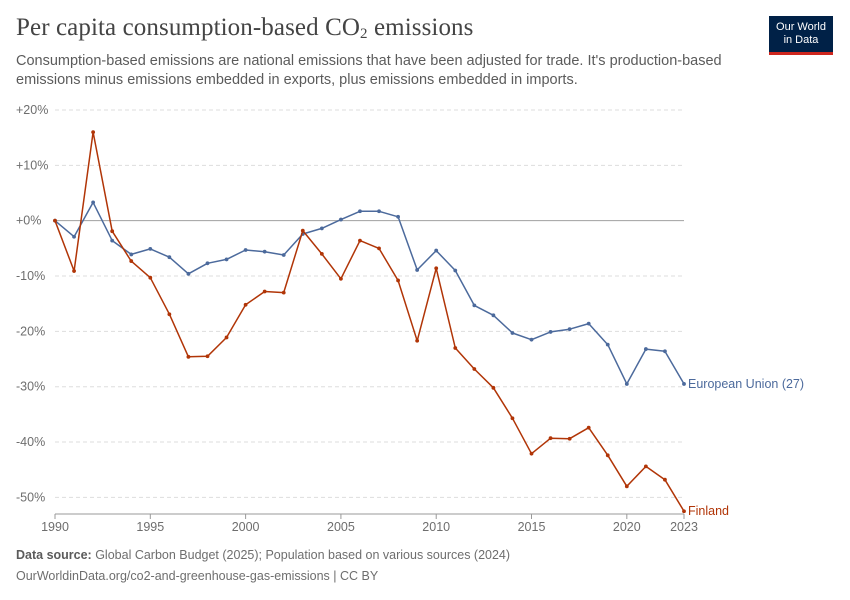 This screenshot has width=850, height=600. I want to click on x-tick-label: 2005, so click(341, 527).